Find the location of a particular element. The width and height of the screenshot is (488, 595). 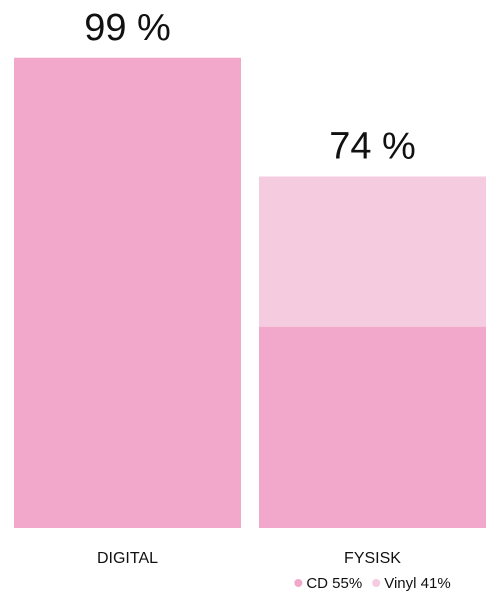

legend-name: Vinyl is located at coordinates (400, 583).